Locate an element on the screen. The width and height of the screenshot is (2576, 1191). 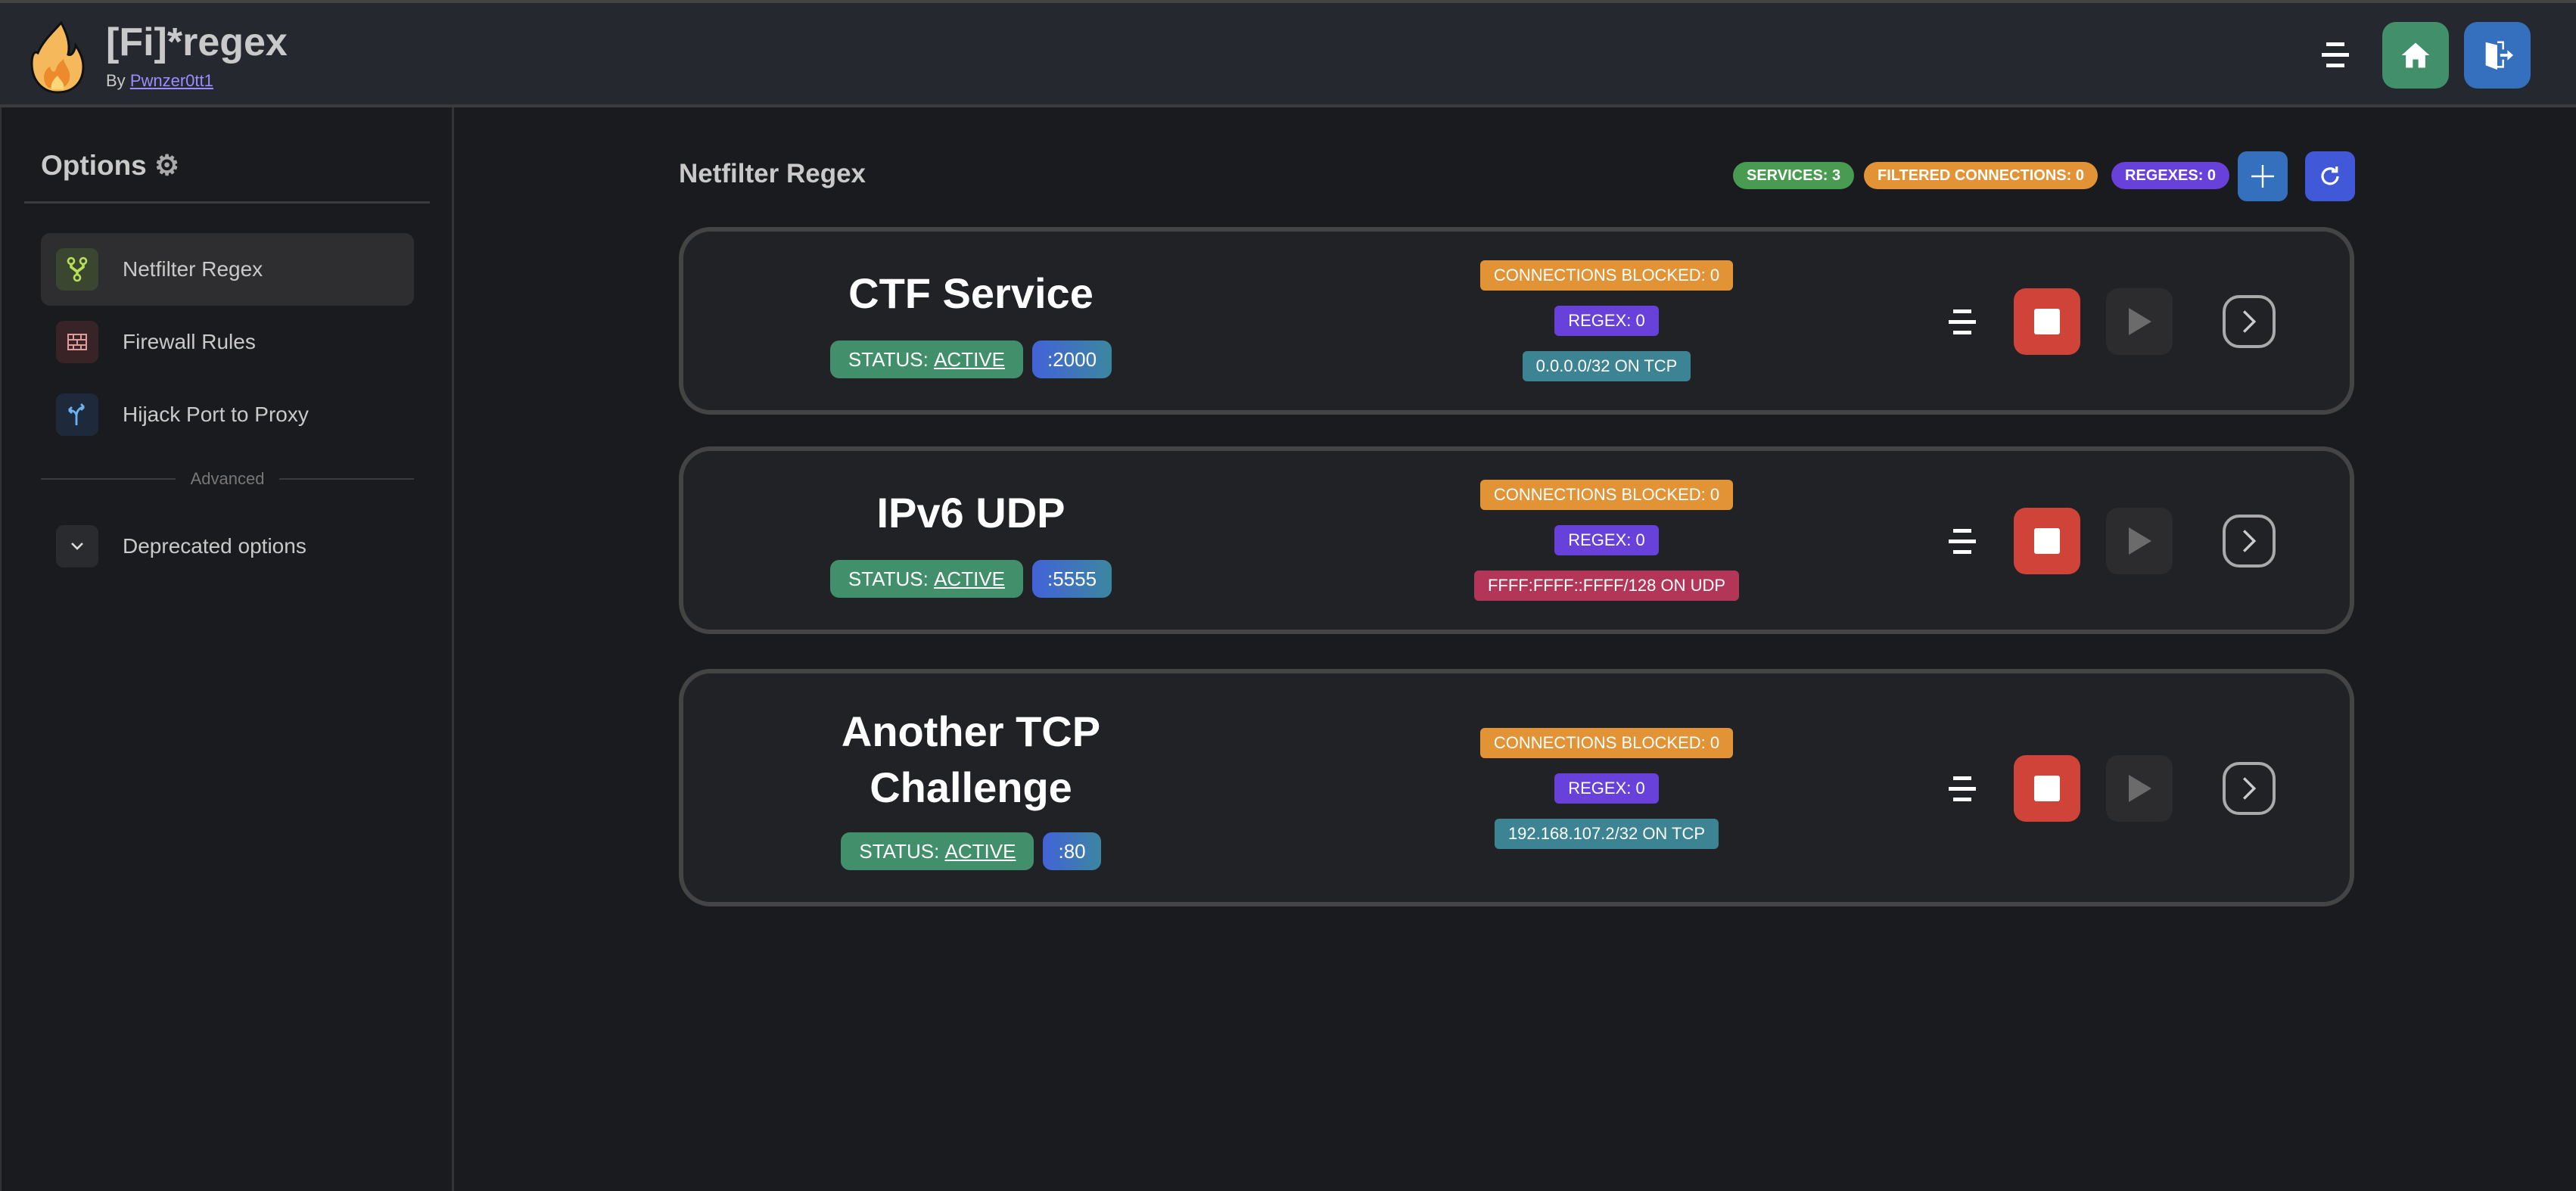
sidebar-item-label: Firewall Rules is located at coordinates (189, 341).